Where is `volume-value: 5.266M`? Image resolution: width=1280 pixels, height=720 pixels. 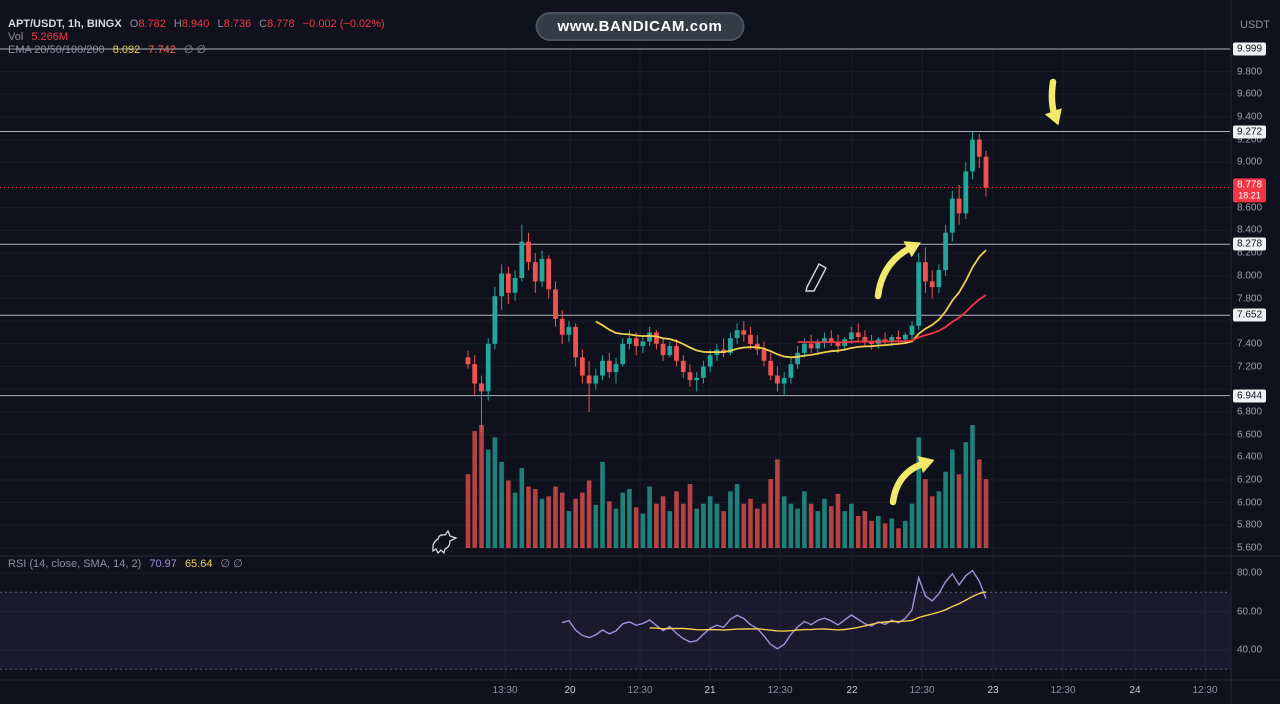
volume-value: 5.266M is located at coordinates (50, 37).